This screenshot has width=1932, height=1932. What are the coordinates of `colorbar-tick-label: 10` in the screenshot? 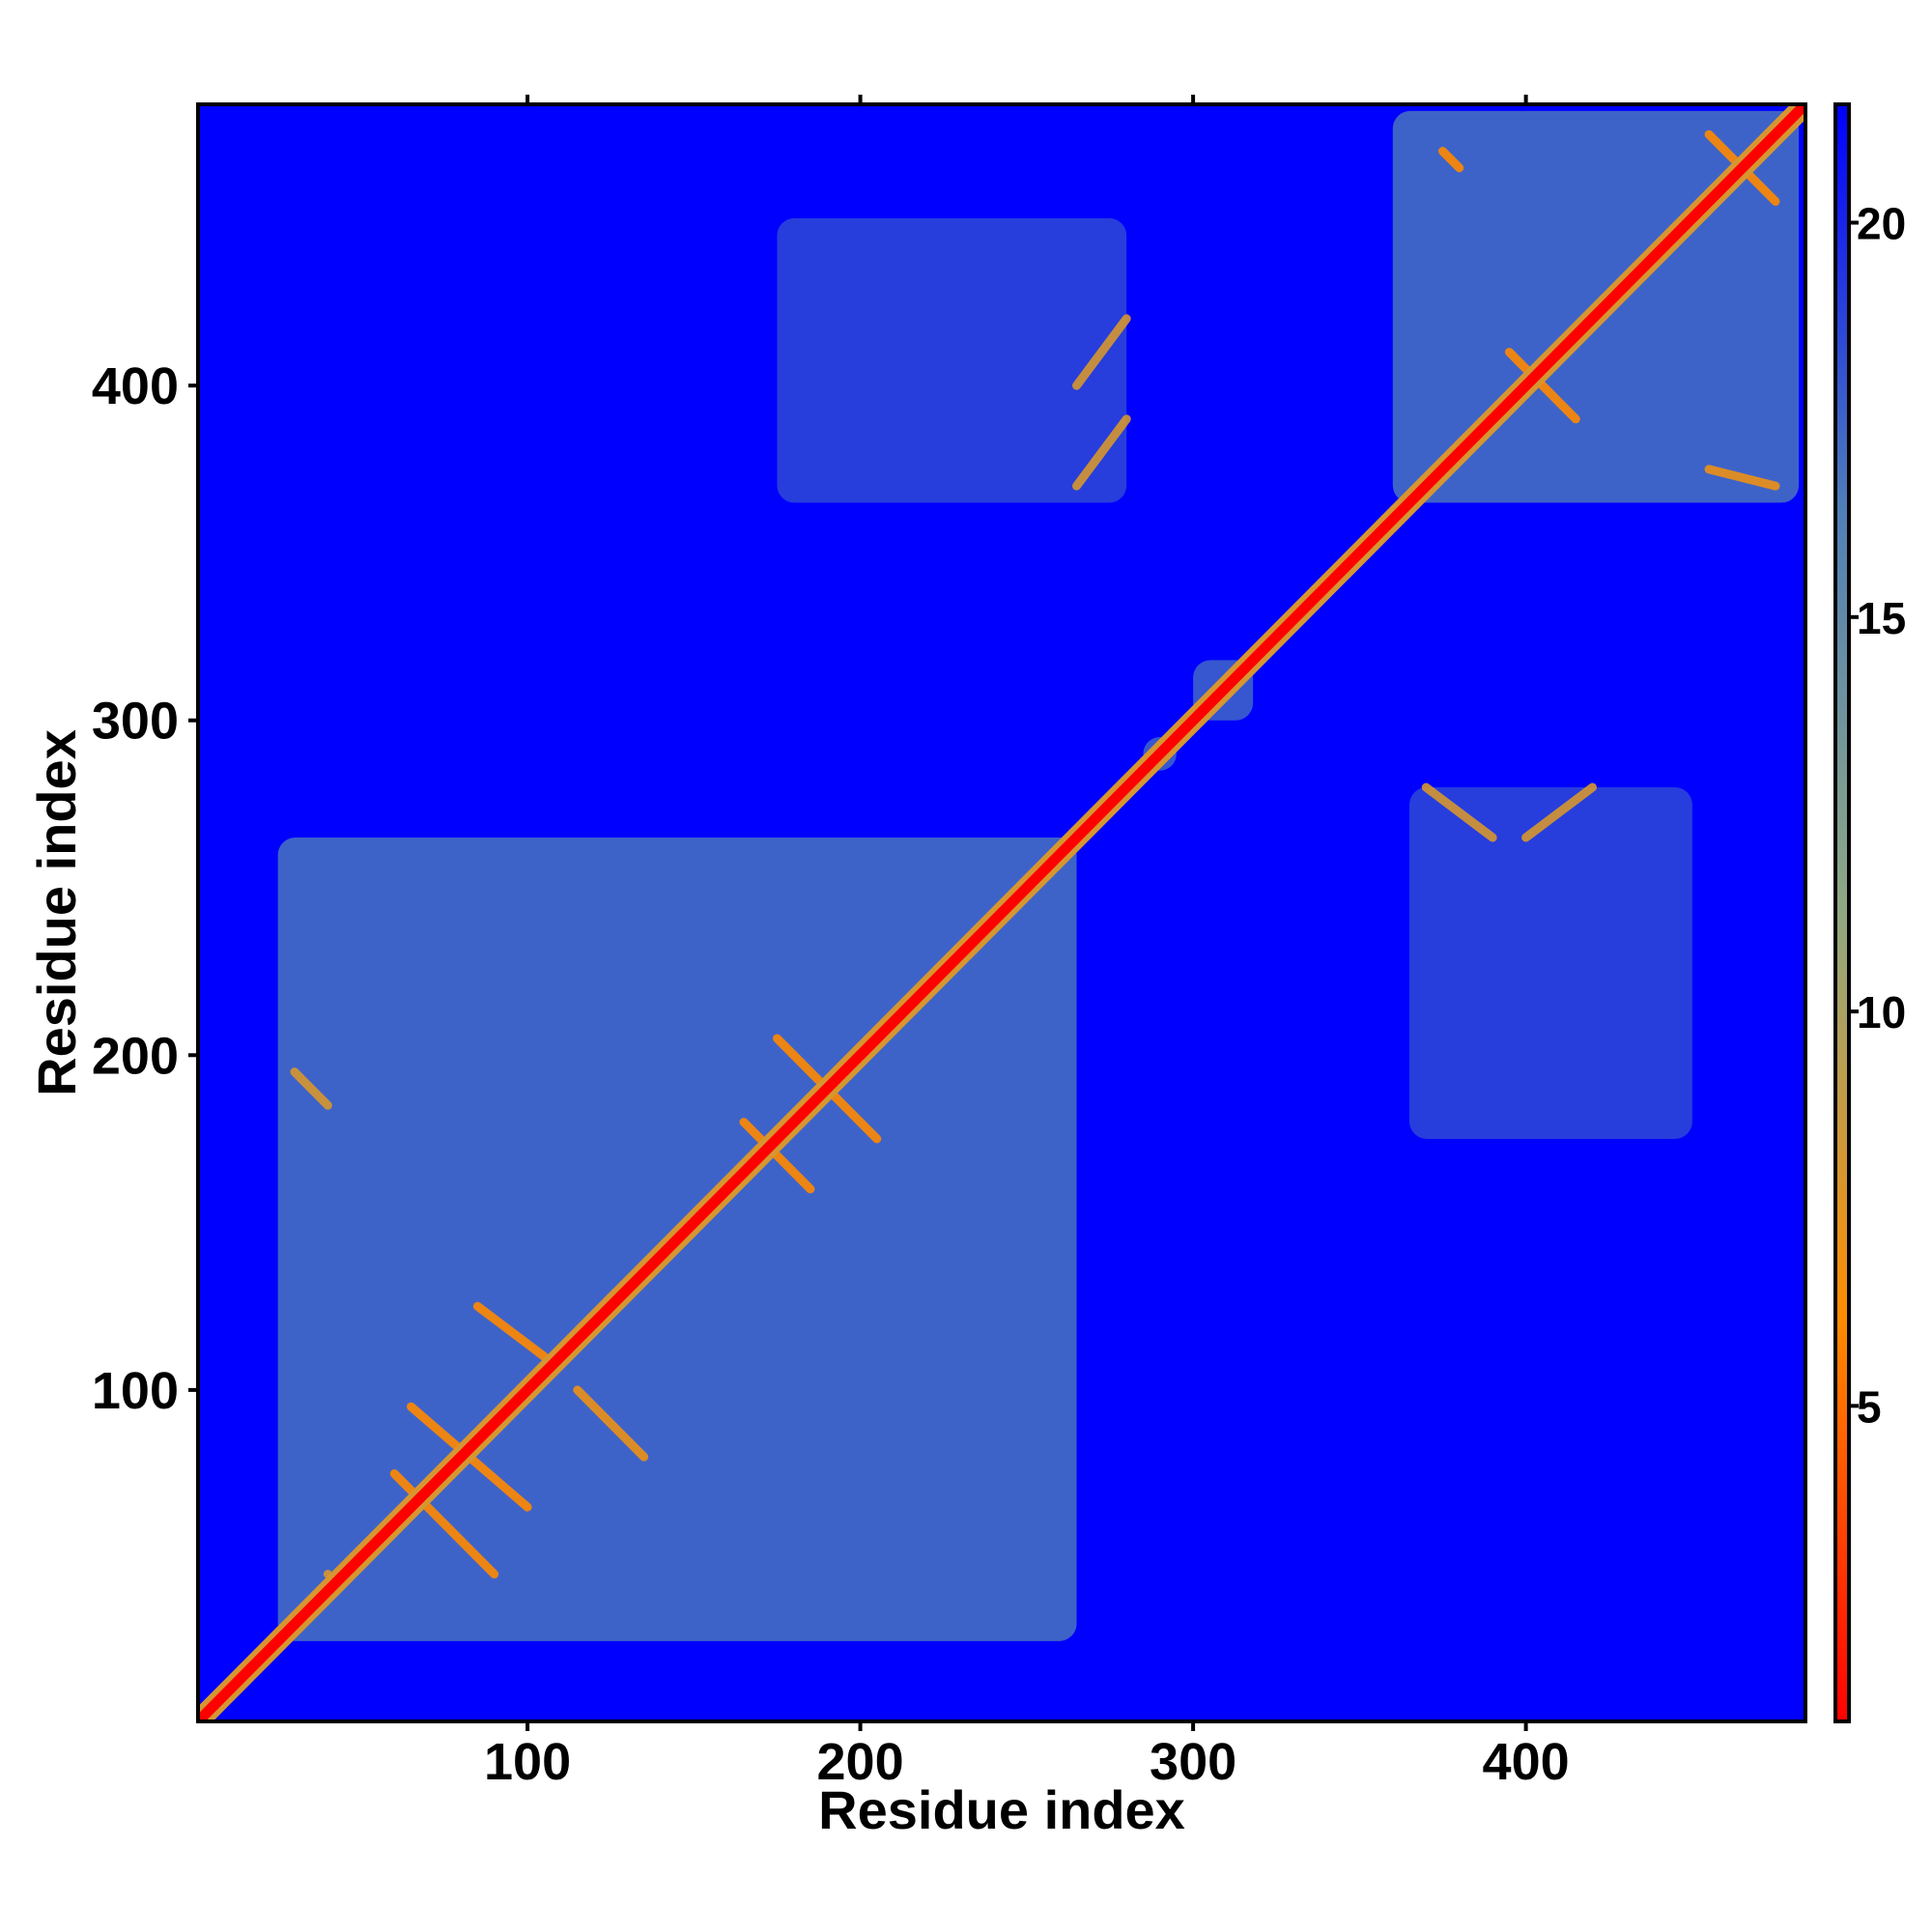 It's located at (1881, 1012).